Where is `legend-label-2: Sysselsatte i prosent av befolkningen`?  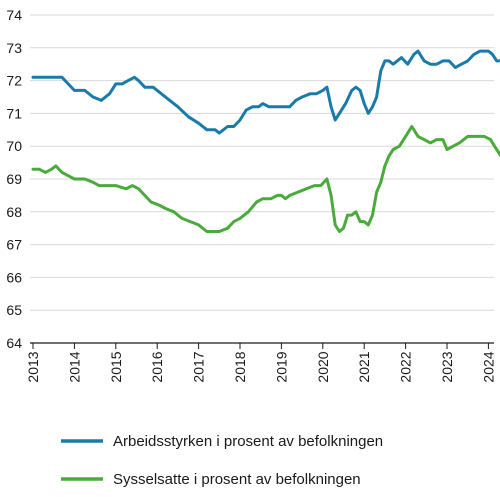 legend-label-2: Sysselsatte i prosent av befolkningen is located at coordinates (237, 479).